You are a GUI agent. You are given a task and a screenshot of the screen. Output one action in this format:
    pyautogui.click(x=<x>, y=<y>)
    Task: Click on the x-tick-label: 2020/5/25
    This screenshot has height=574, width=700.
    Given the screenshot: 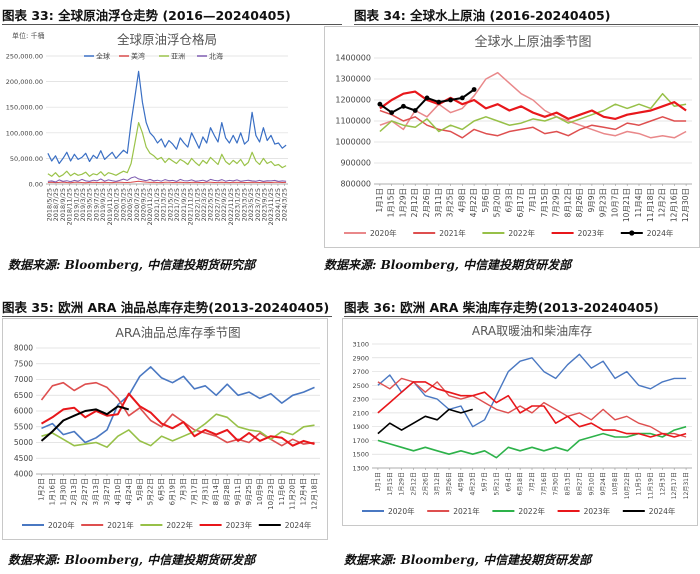 What is the action you would take?
    pyautogui.click(x=130, y=204)
    